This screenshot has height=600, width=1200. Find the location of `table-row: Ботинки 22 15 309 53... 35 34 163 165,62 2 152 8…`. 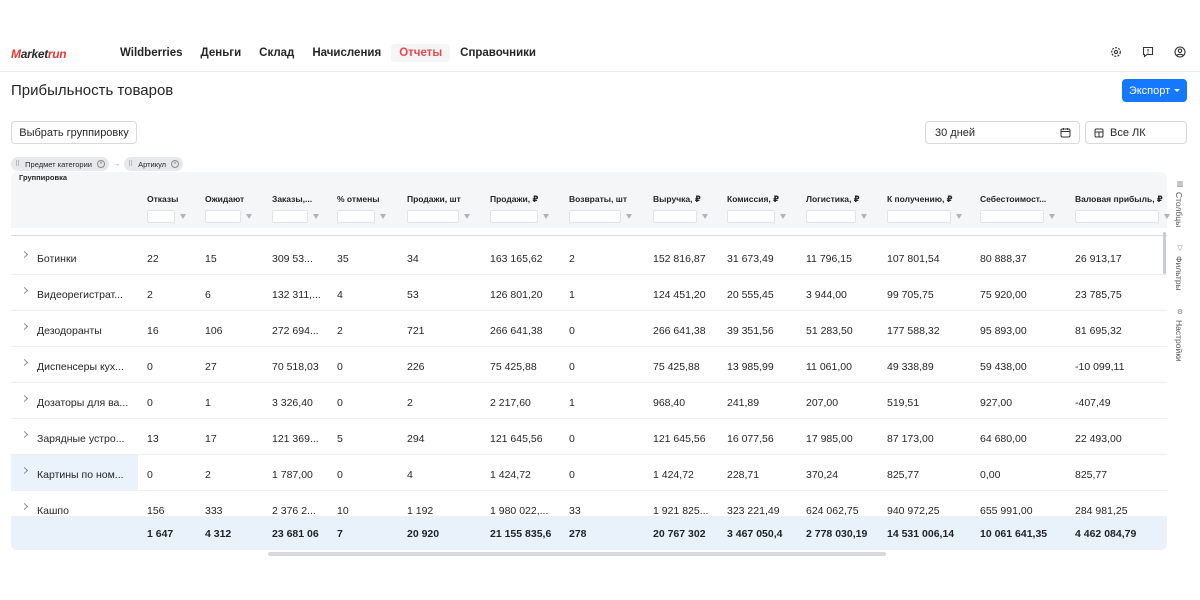

table-row: Ботинки 22 15 309 53... 35 34 163 165,62 2 152 8… is located at coordinates (589, 257).